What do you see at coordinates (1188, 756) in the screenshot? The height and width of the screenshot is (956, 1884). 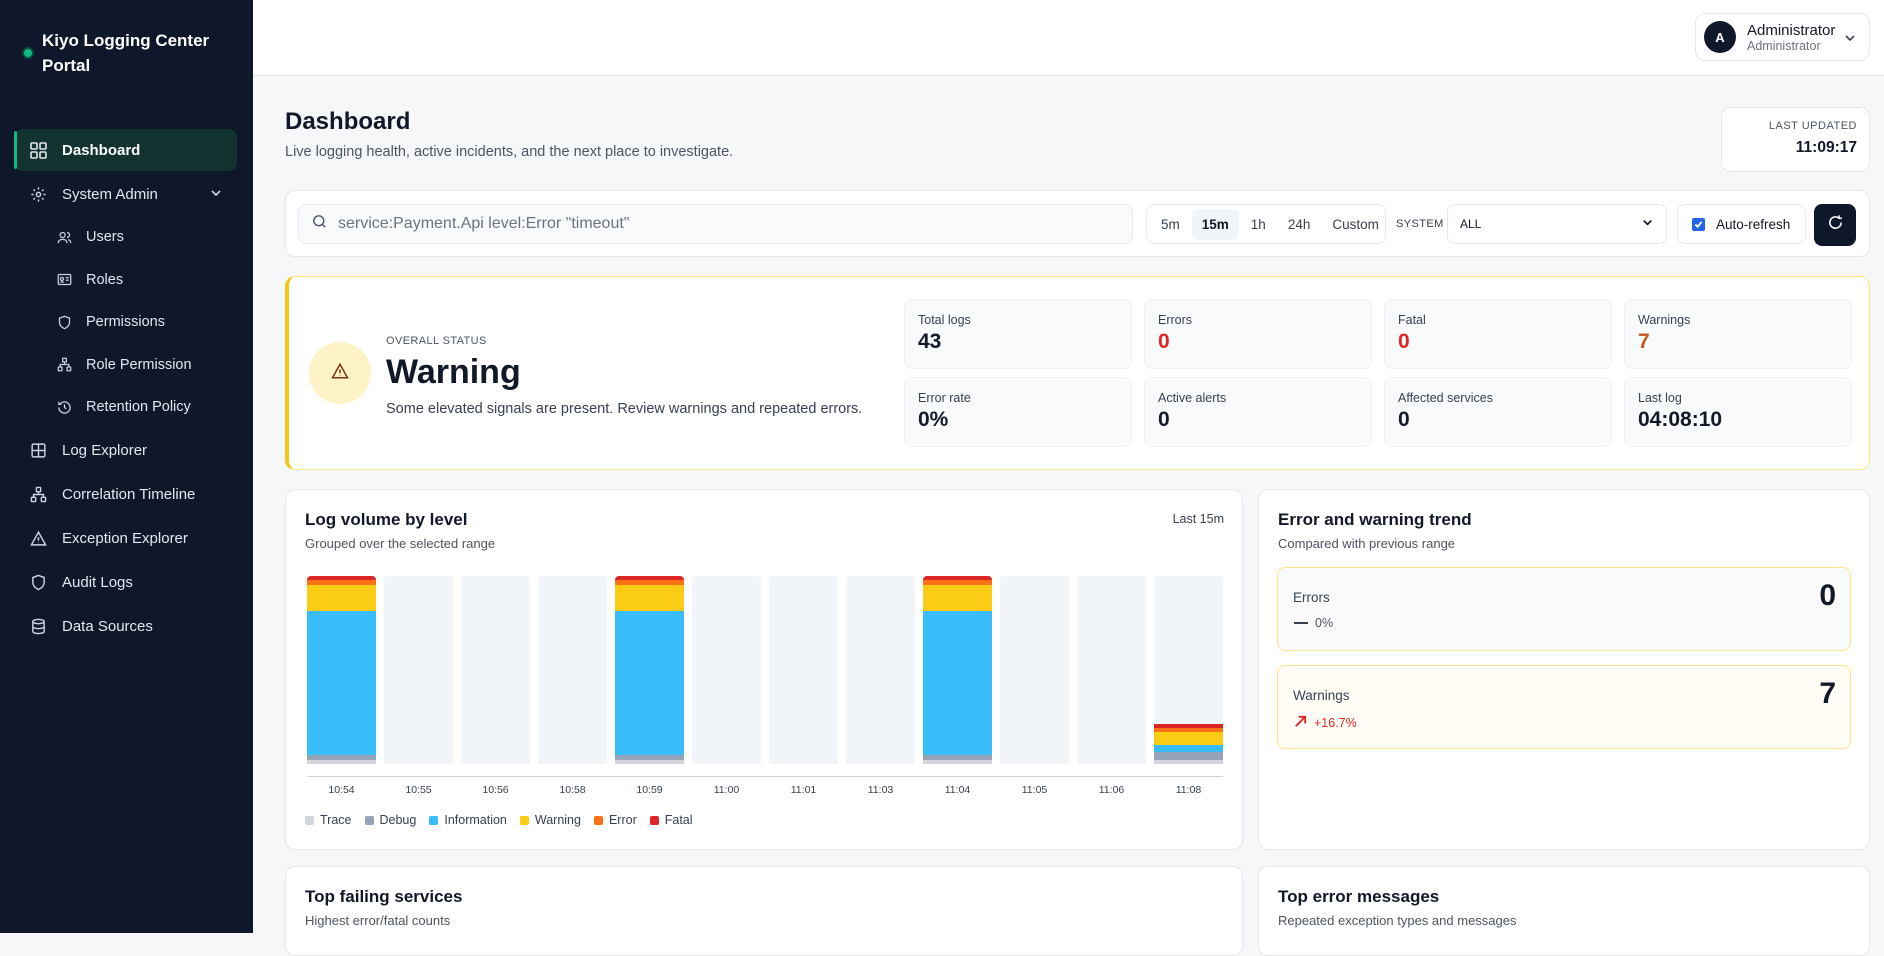 I see `bar-segment-debug` at bounding box center [1188, 756].